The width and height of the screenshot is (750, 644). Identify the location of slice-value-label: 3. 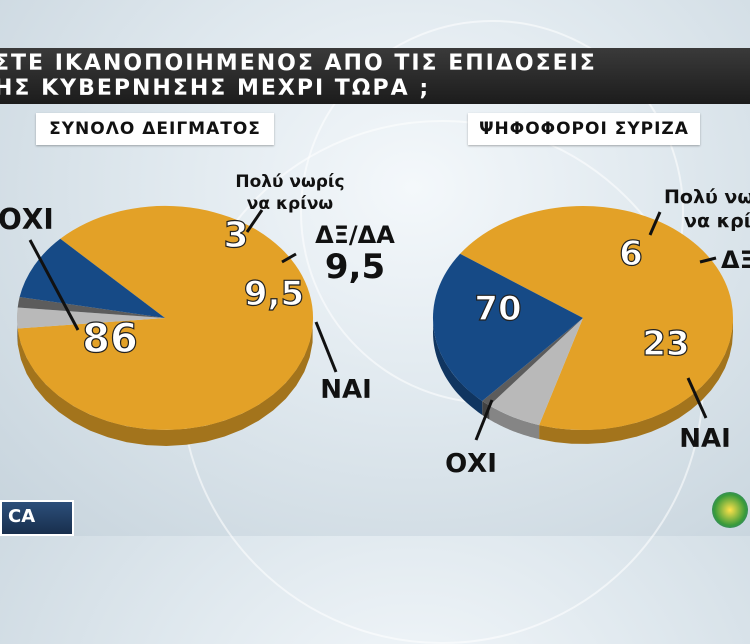
(235, 235).